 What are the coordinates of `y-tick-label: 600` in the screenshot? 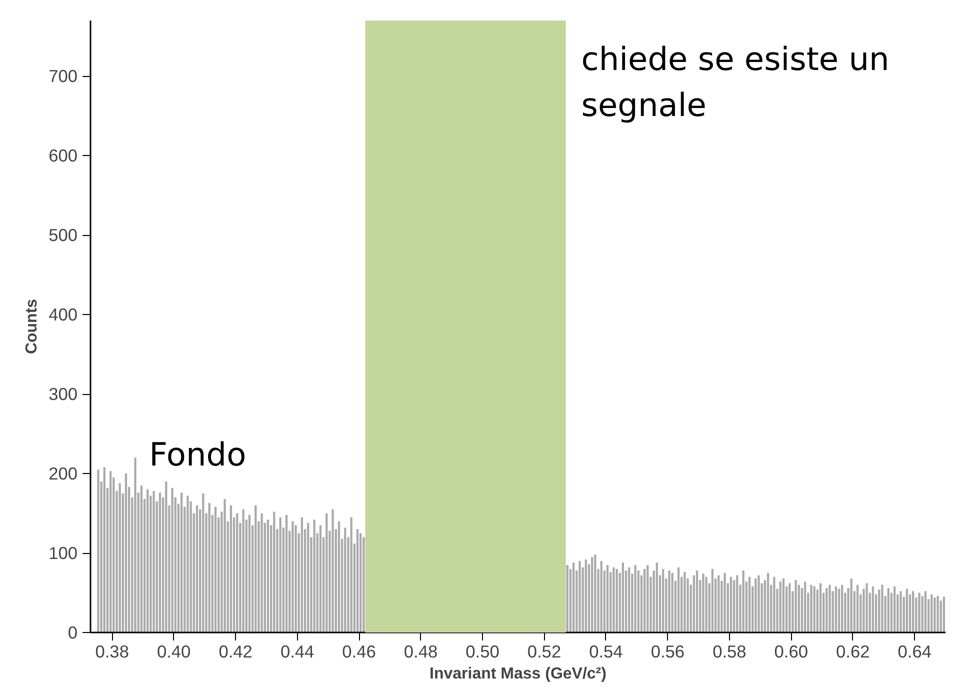 It's located at (63, 156).